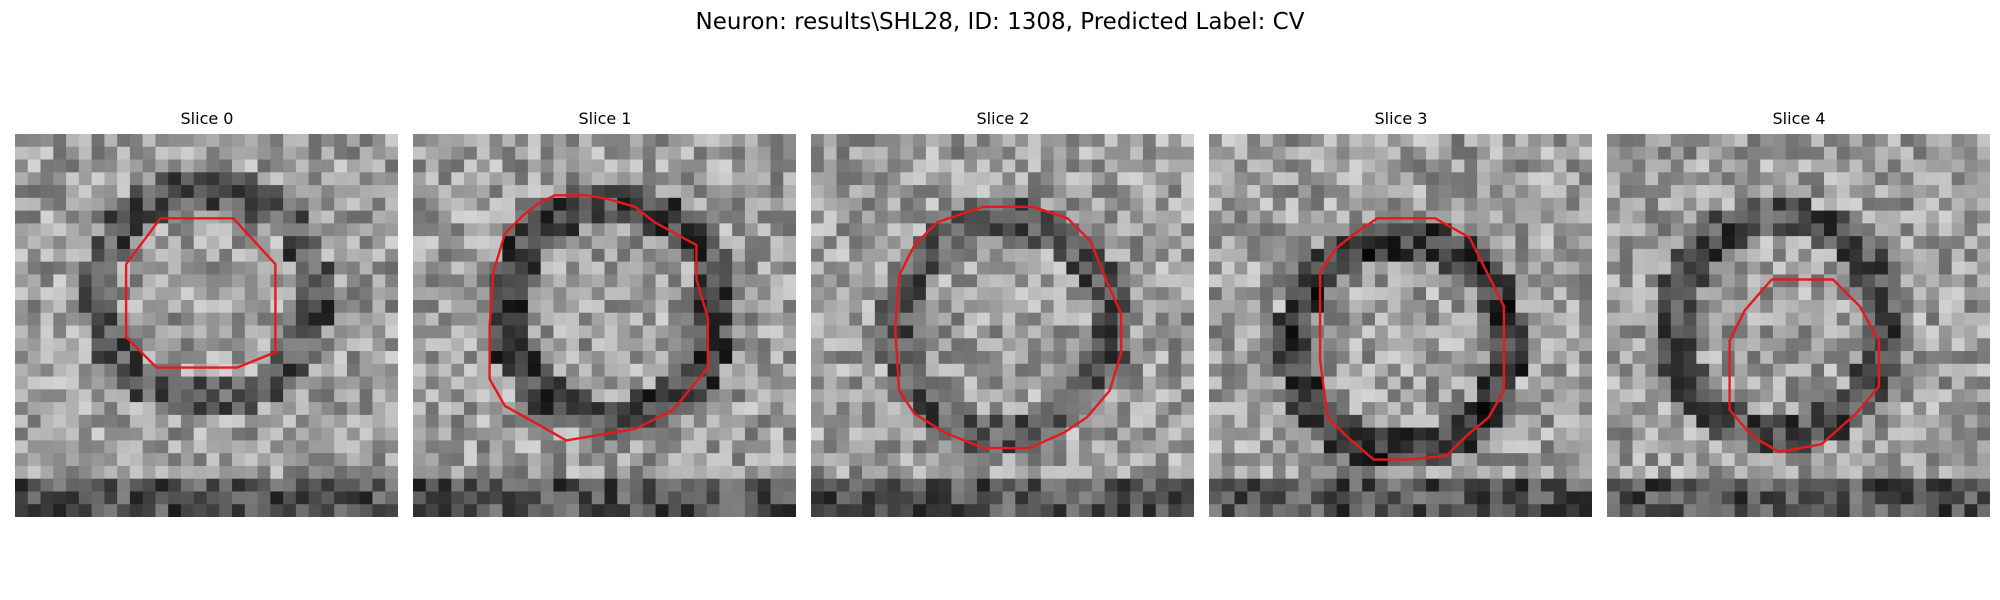 This screenshot has width=2000, height=600. What do you see at coordinates (1799, 118) in the screenshot?
I see `slice-title: Slice 4` at bounding box center [1799, 118].